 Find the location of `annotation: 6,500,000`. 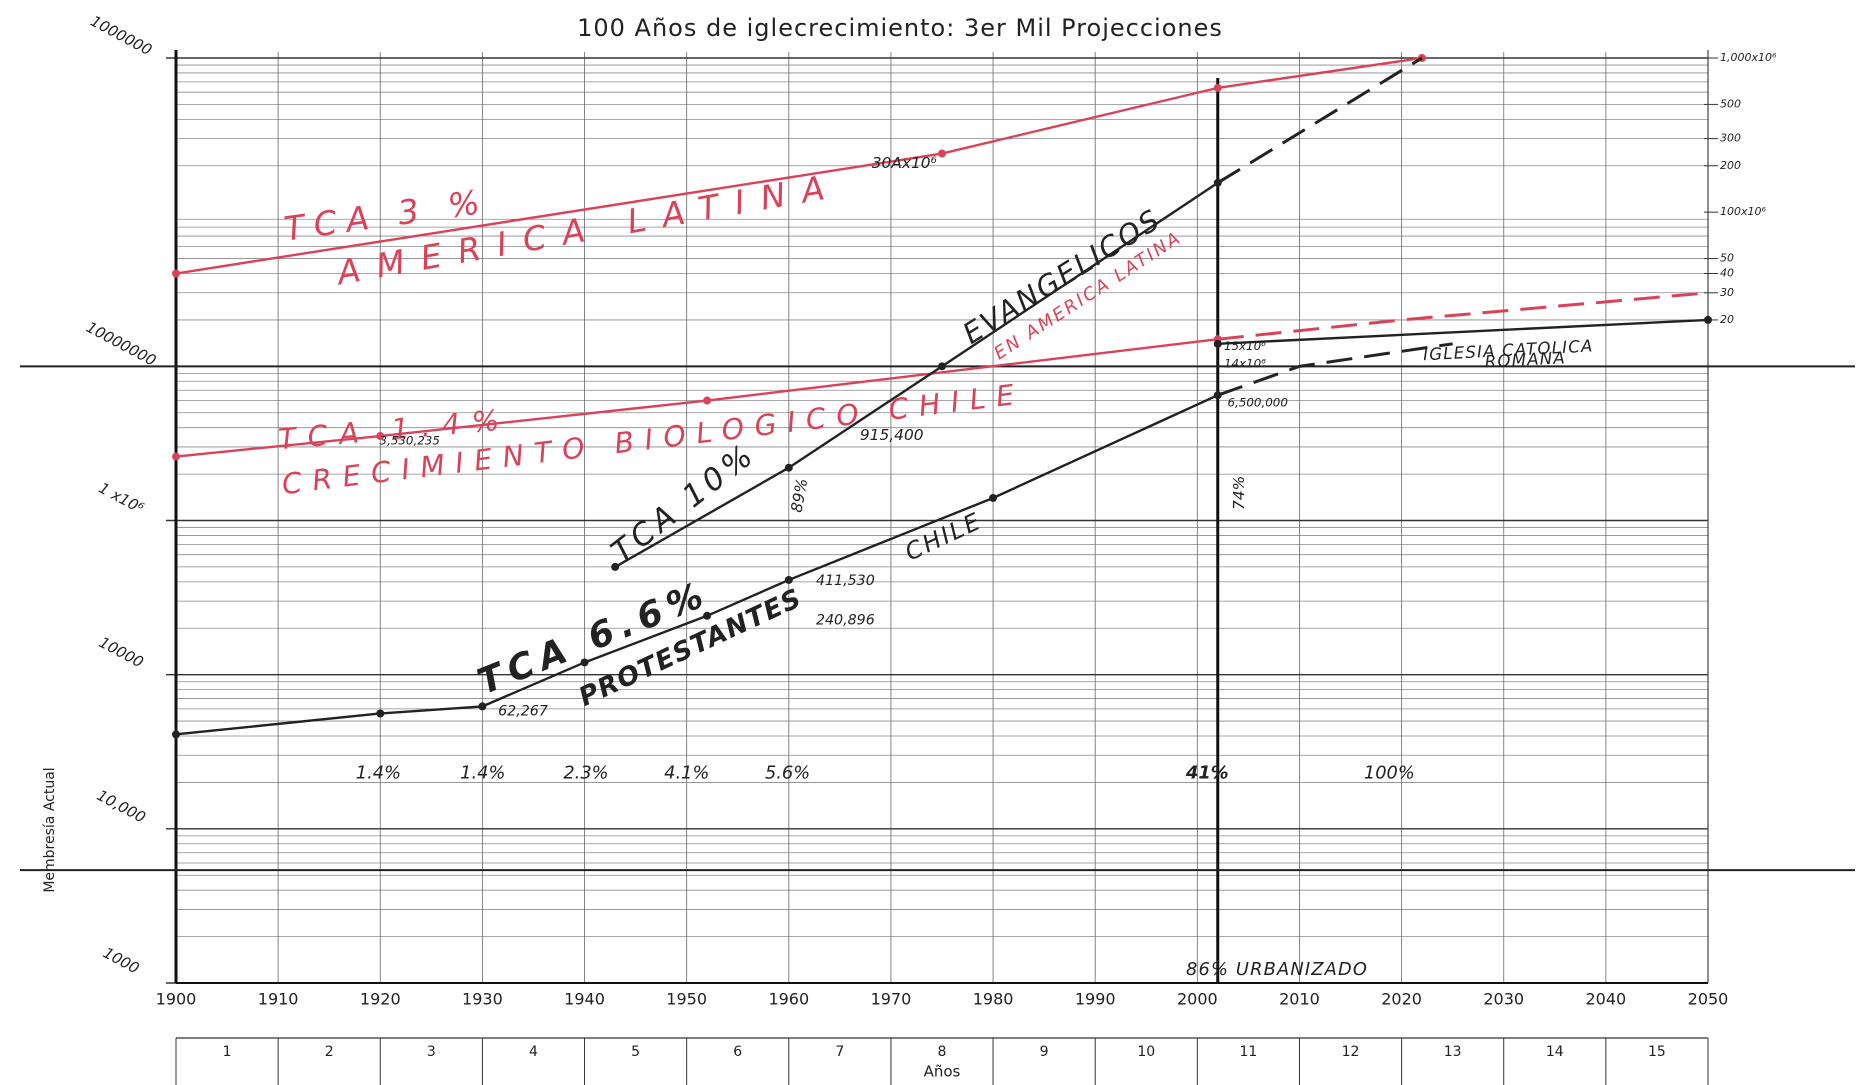

annotation: 6,500,000 is located at coordinates (1258, 403).